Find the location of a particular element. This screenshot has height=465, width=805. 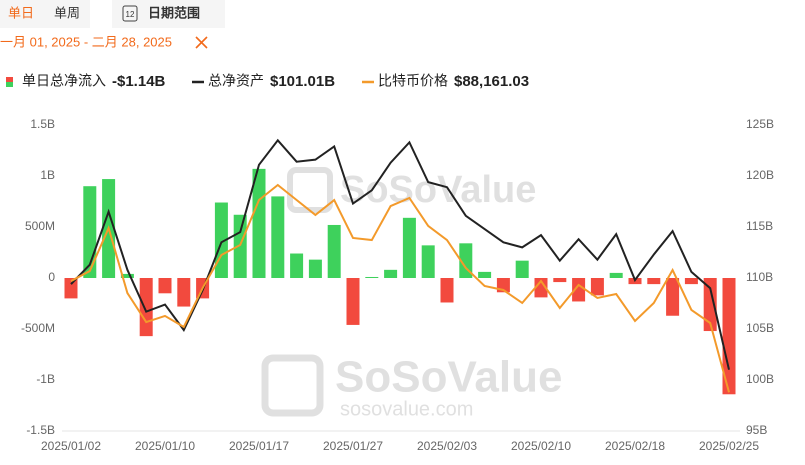

calendar-icon-text: 12 is located at coordinates (130, 14).